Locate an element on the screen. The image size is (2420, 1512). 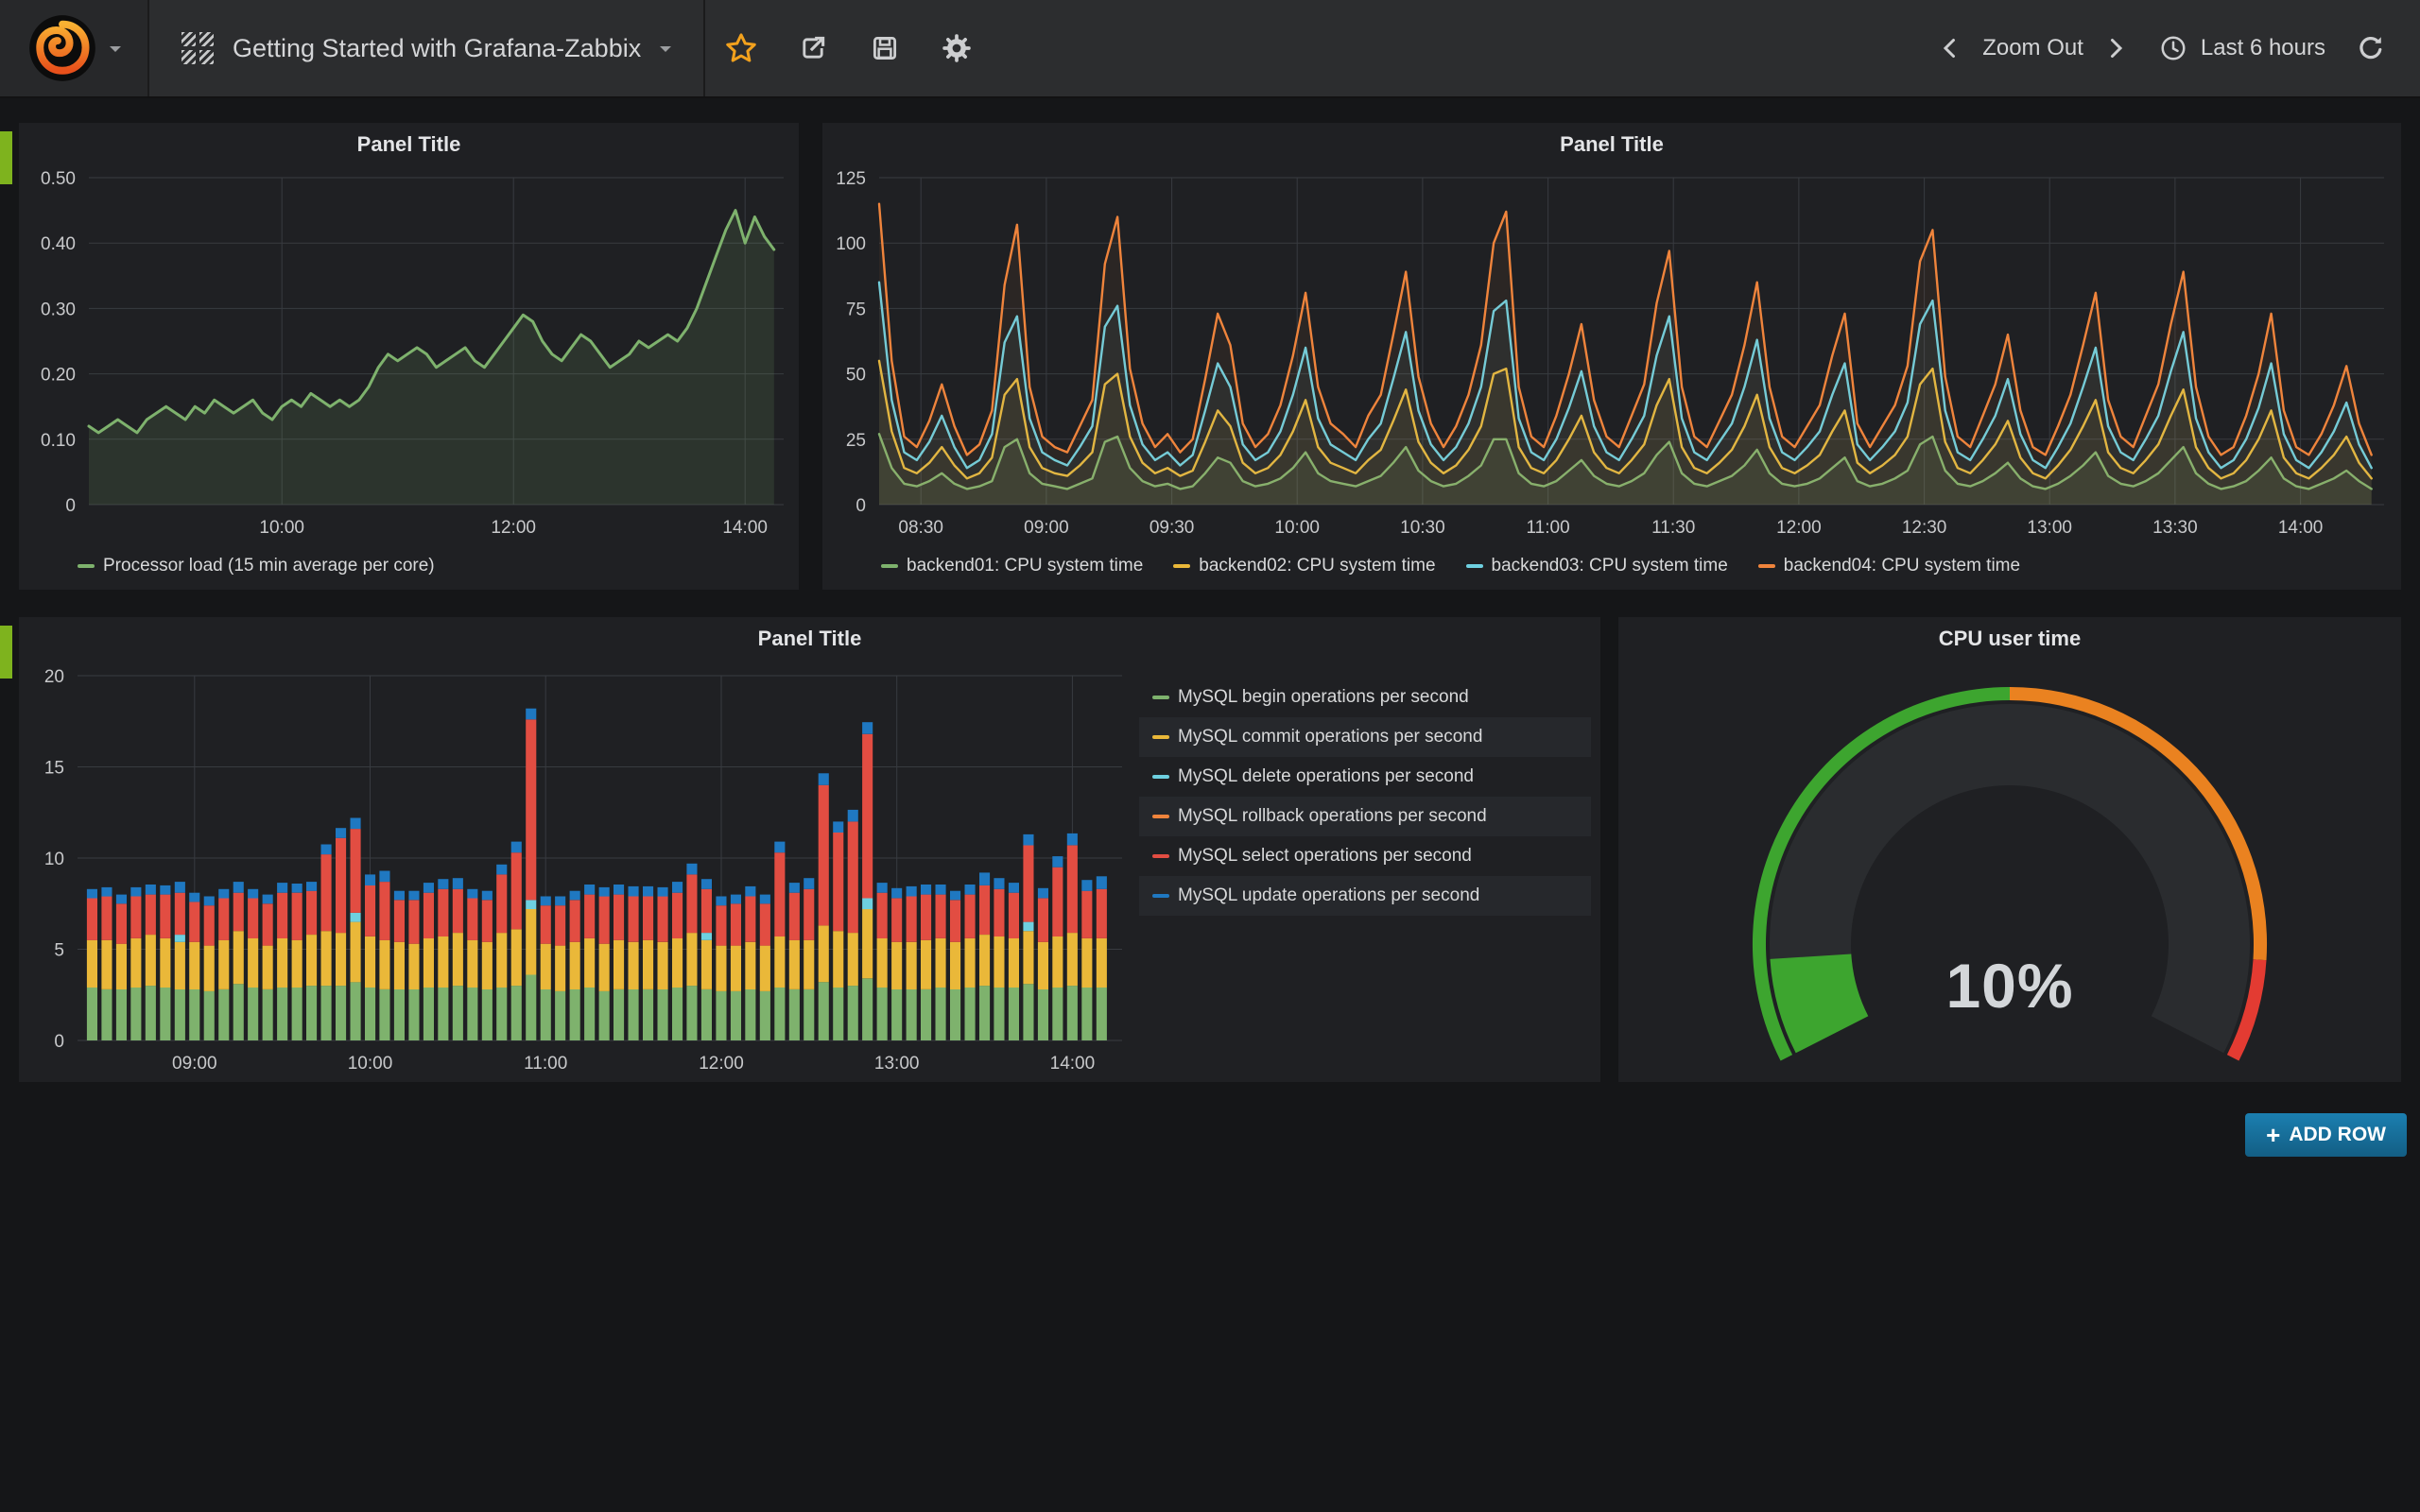
time-series-chart: 0 0.10 0.20 0.30 0.40 0.50 10:00 12:00 14:00 is located at coordinates (409, 354).